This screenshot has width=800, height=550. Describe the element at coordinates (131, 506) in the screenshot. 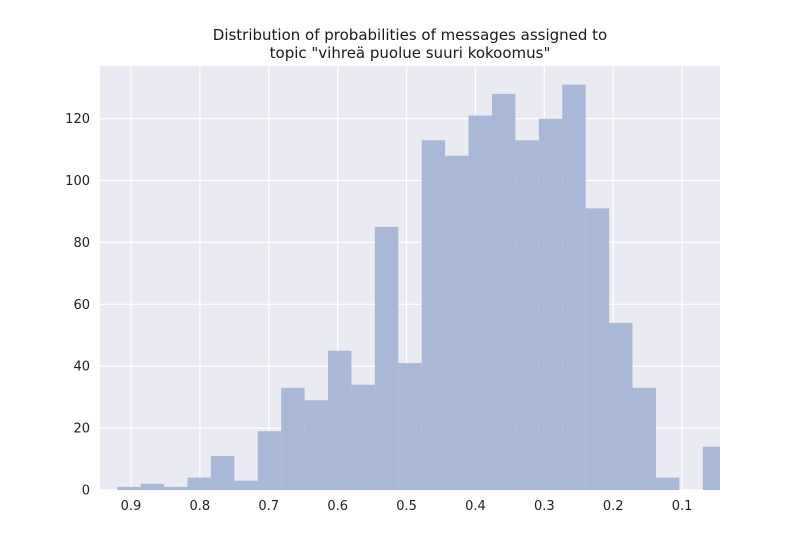

I see `x-tick-label: 0.9` at that location.